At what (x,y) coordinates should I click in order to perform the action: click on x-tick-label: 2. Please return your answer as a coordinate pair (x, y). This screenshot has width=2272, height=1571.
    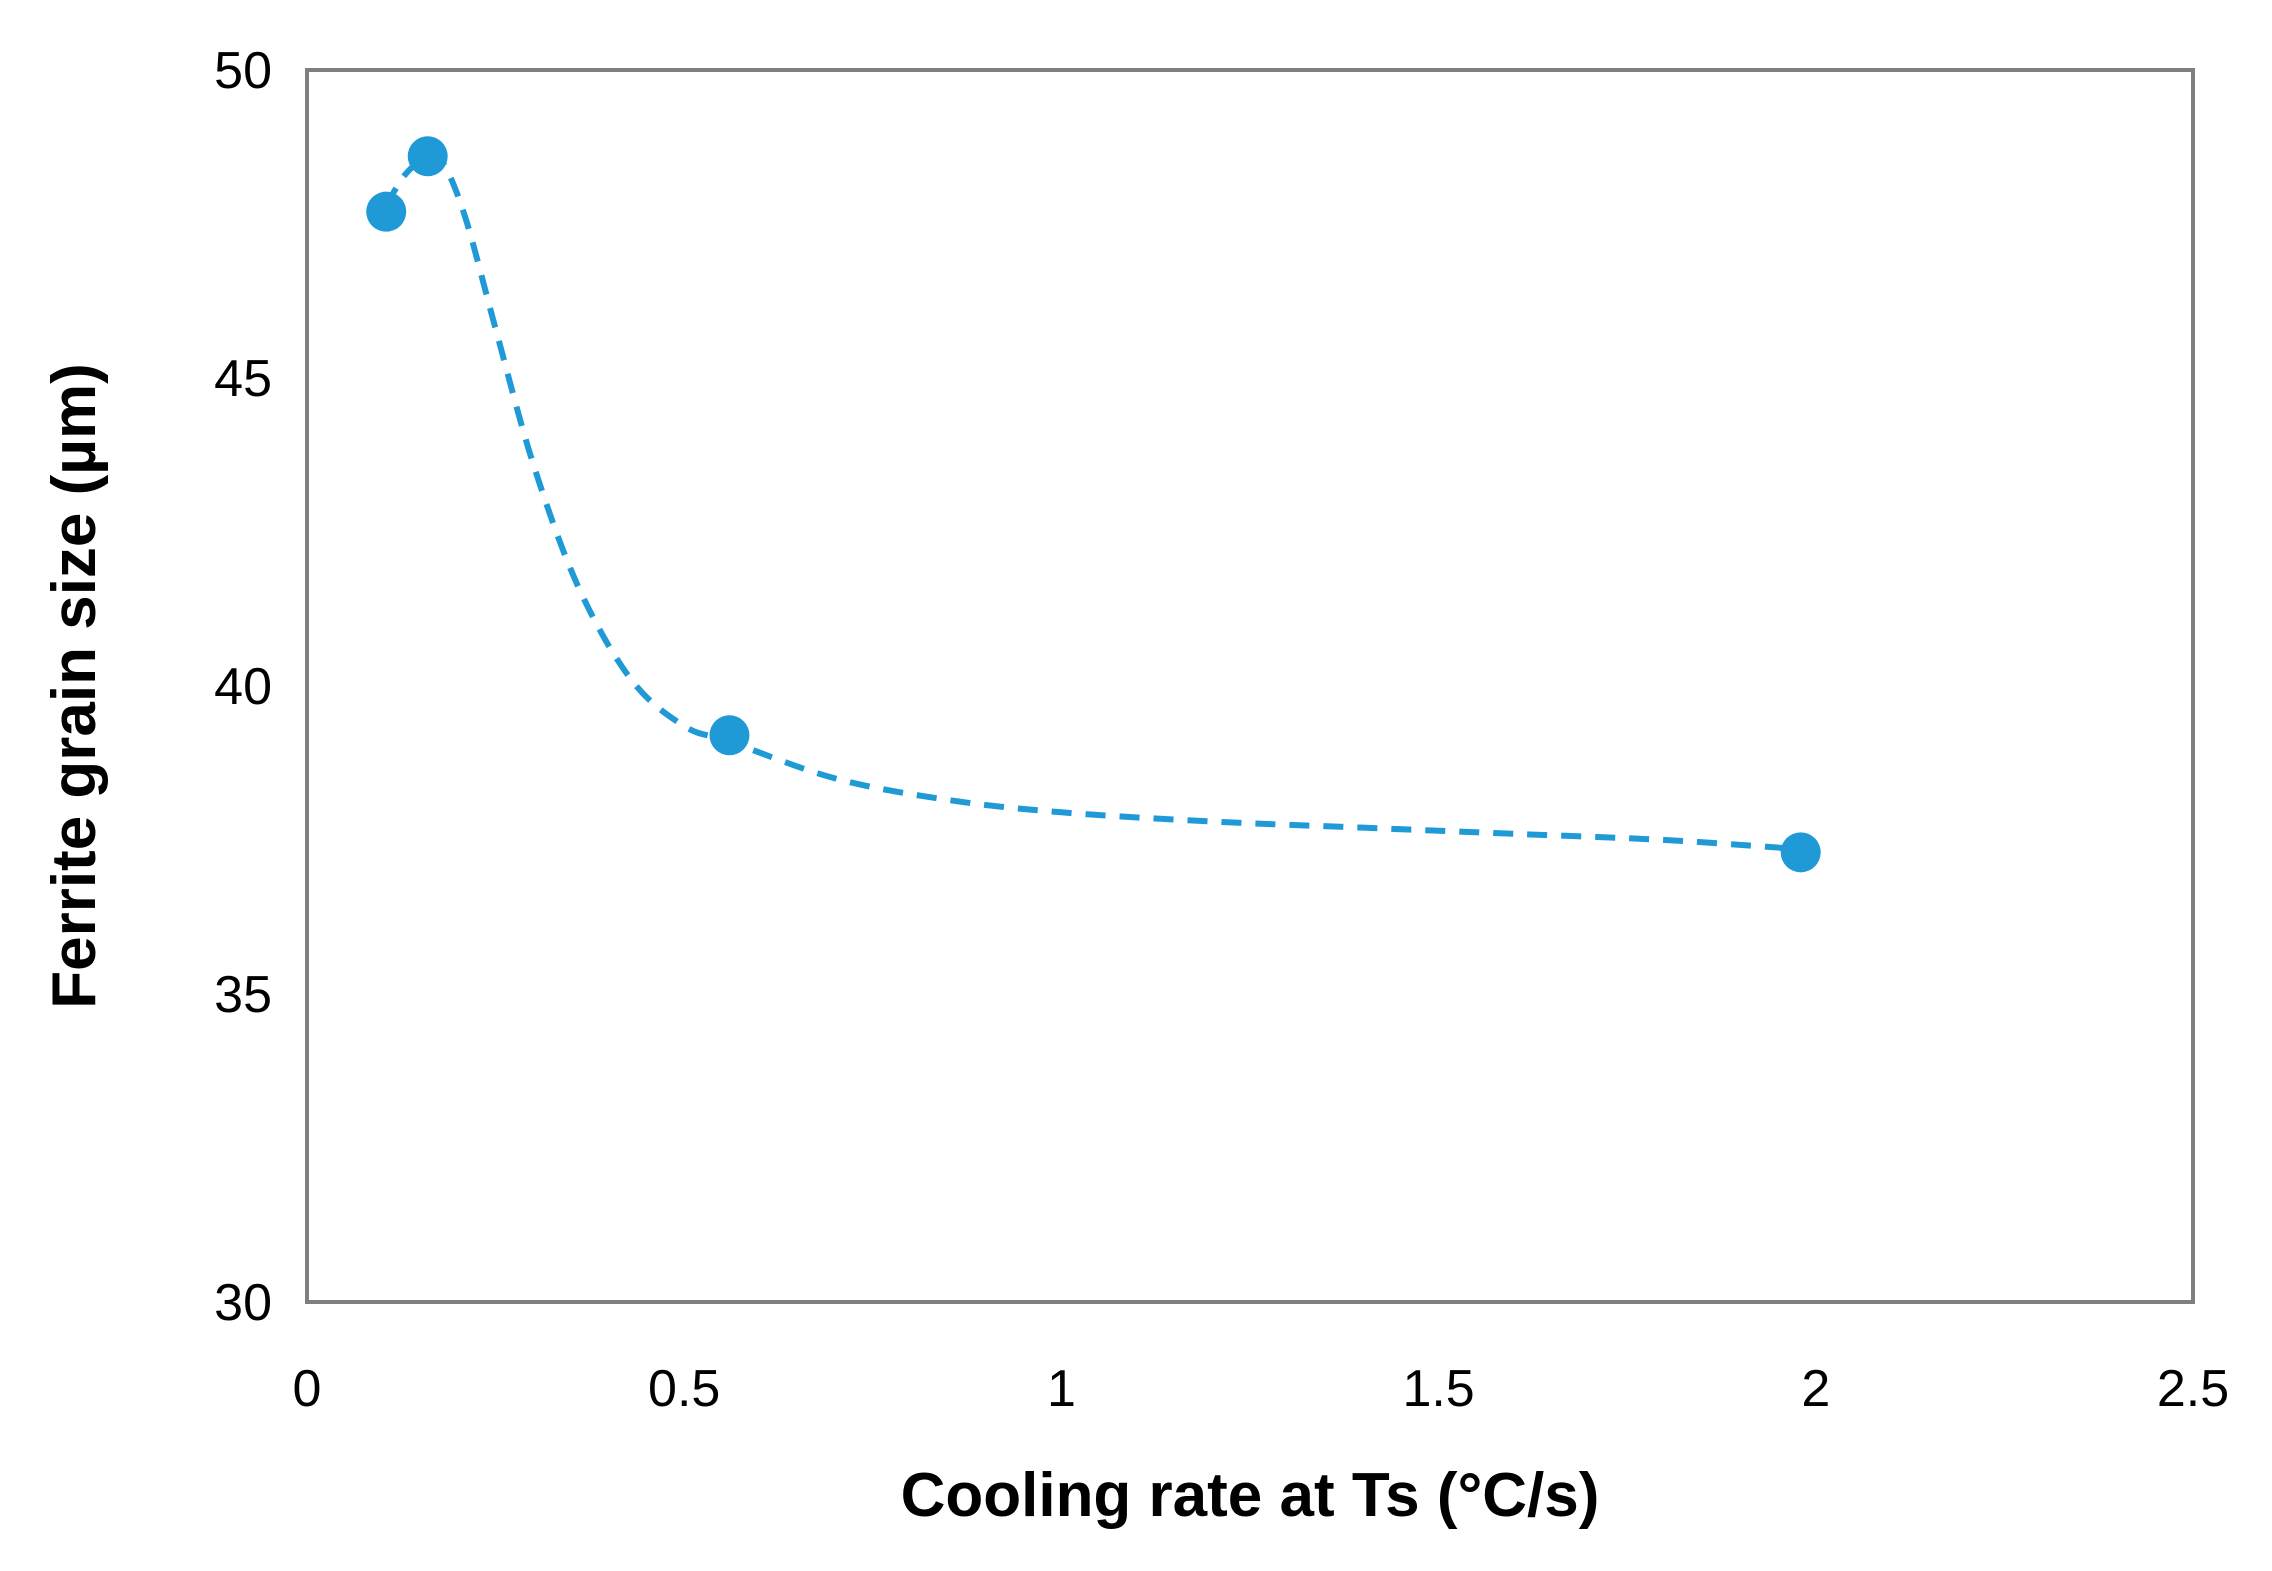
    Looking at the image, I should click on (1815, 1389).